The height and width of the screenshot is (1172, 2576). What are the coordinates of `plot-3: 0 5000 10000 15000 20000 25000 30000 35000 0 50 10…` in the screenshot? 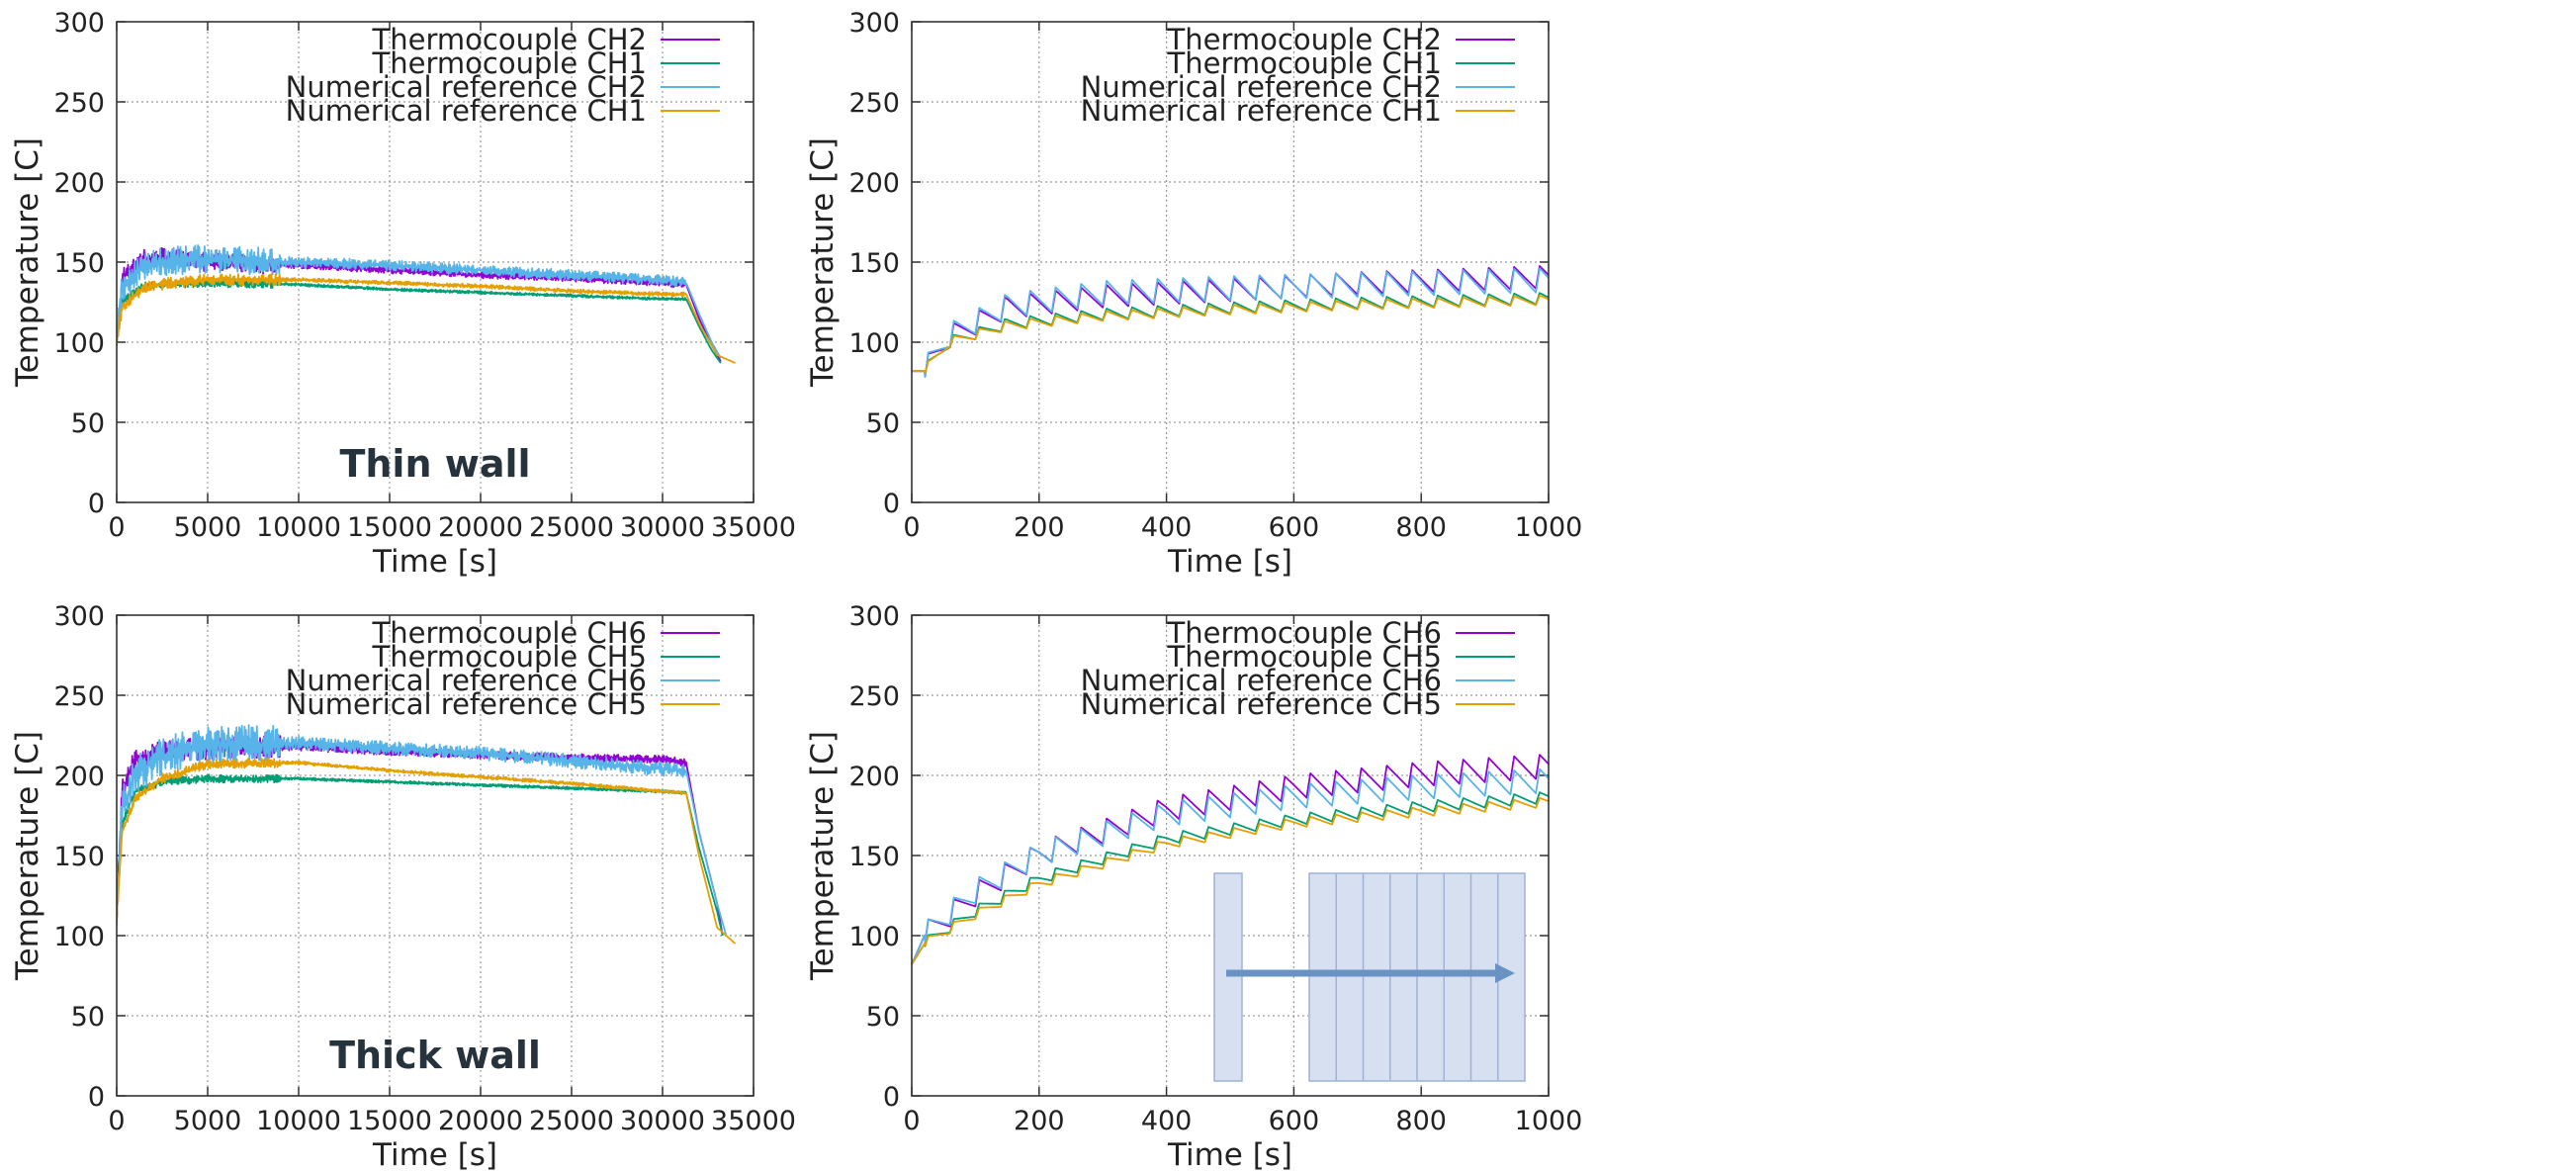 It's located at (403, 886).